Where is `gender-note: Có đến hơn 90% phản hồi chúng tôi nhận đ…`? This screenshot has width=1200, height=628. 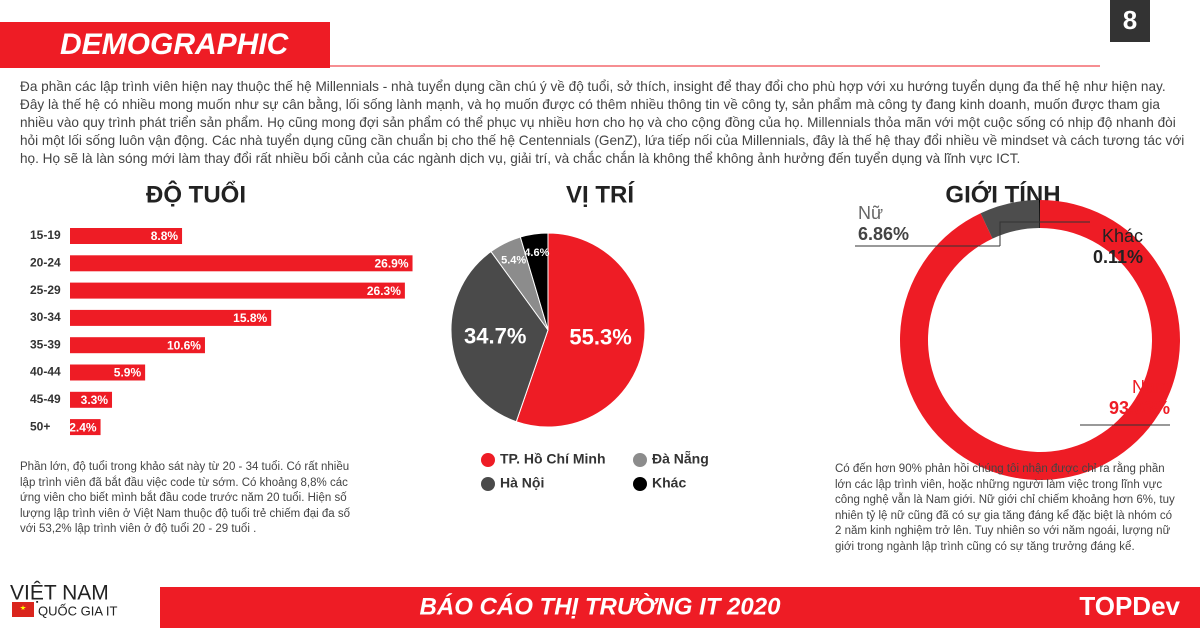
gender-note: Có đến hơn 90% phản hồi chúng tôi nhận đ… is located at coordinates (1005, 508).